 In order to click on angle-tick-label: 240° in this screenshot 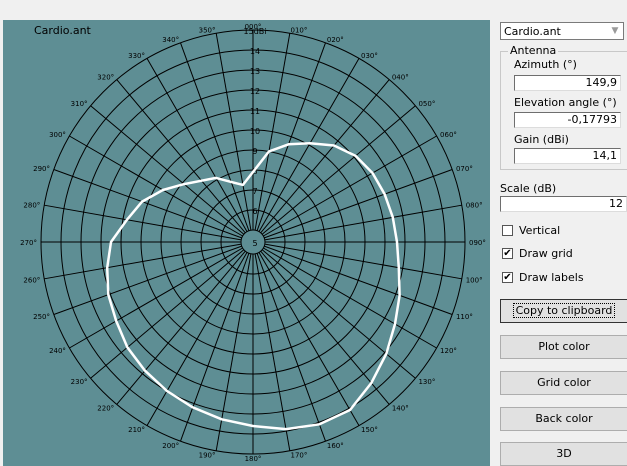, I will do `click(57, 351)`.